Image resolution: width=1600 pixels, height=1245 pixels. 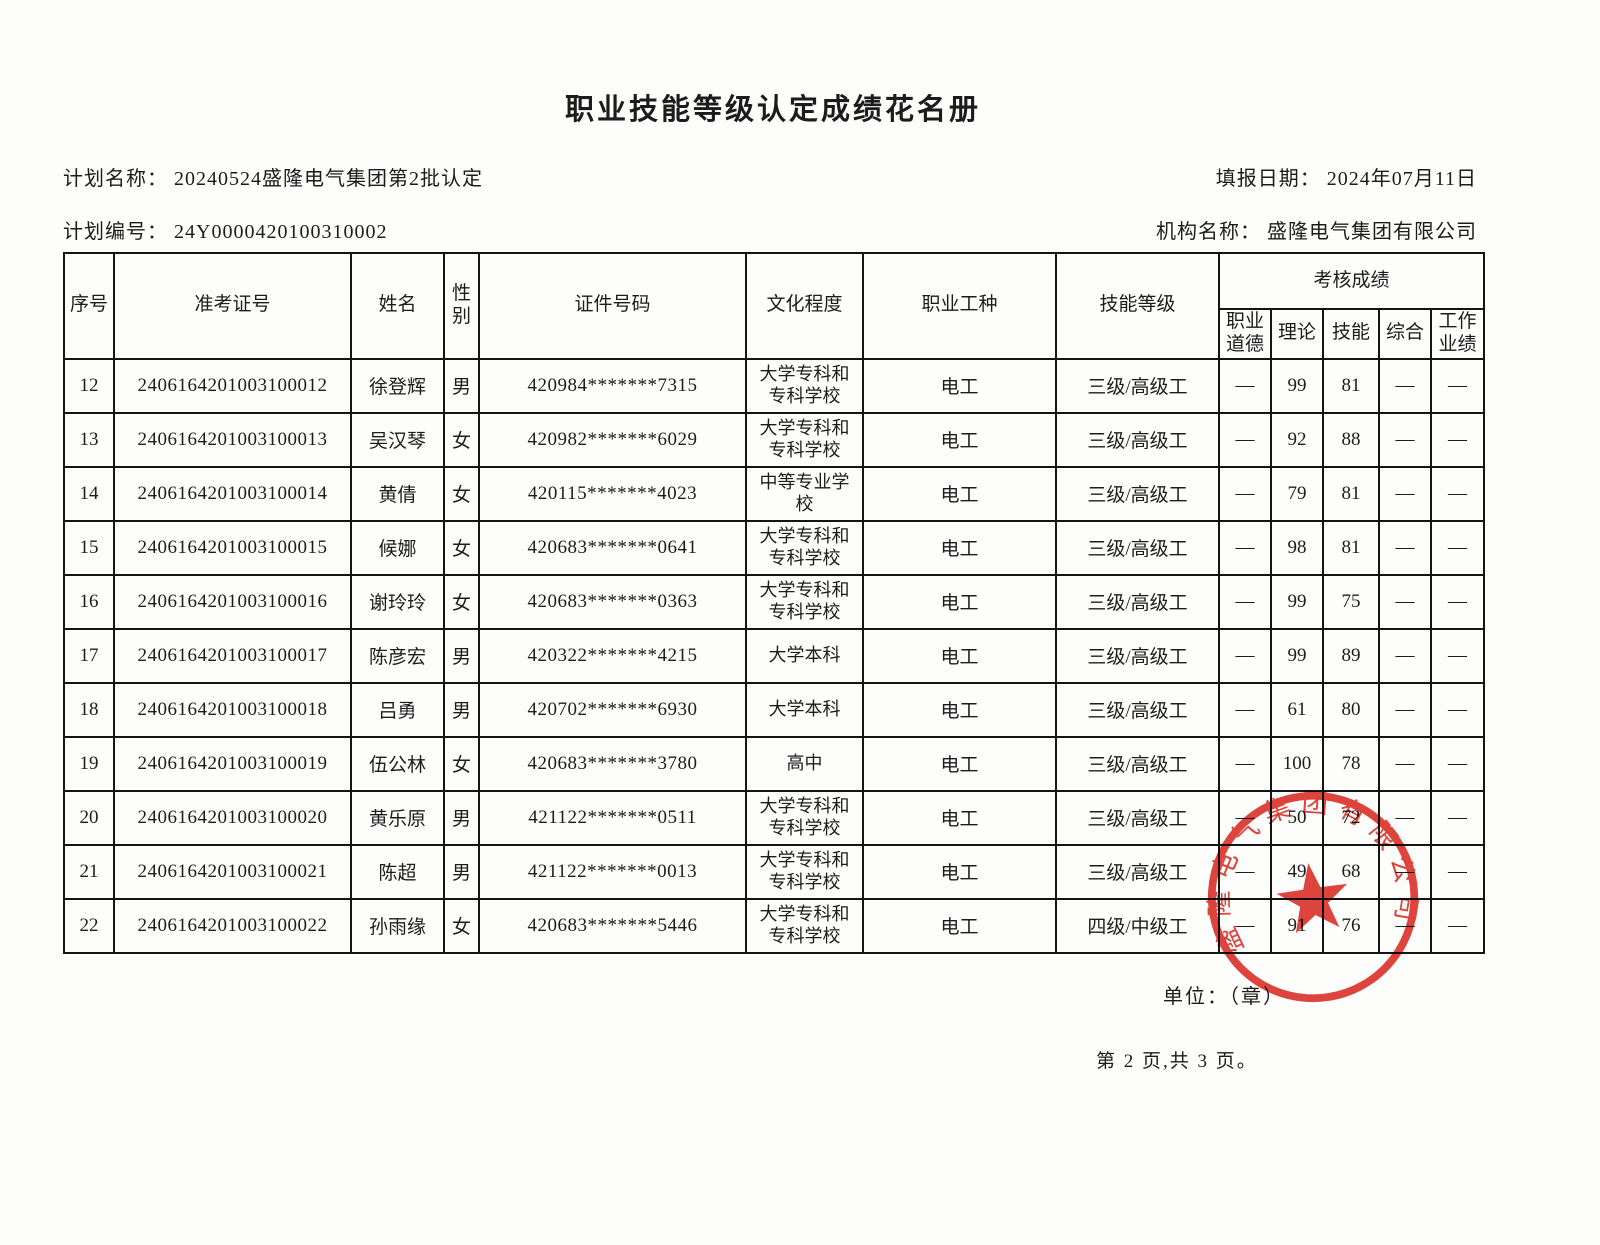 What do you see at coordinates (232, 655) in the screenshot?
I see `cell-ticket-no: 2406164201003100017` at bounding box center [232, 655].